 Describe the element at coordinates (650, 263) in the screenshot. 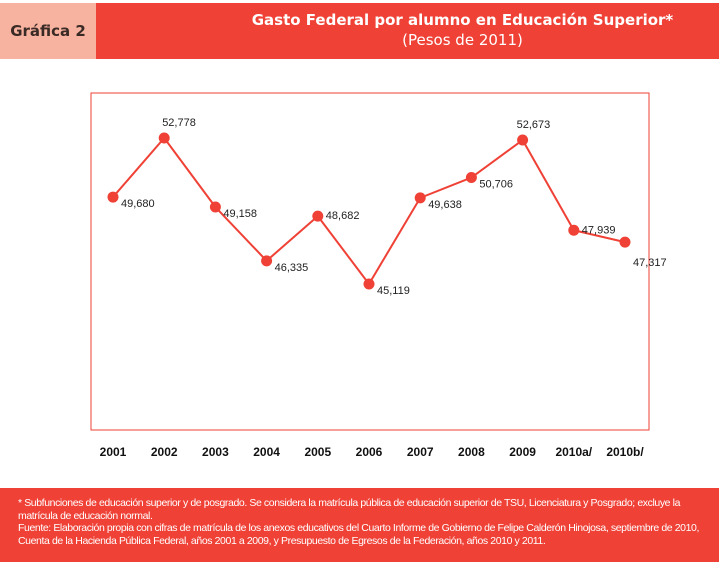

I see `data-label: 47,317` at that location.